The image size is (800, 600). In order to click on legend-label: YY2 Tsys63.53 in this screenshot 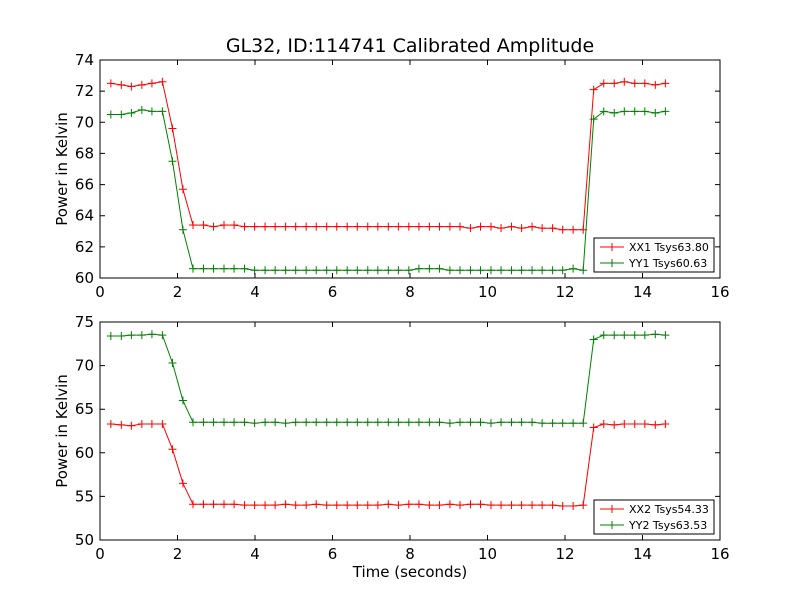, I will do `click(667, 525)`.